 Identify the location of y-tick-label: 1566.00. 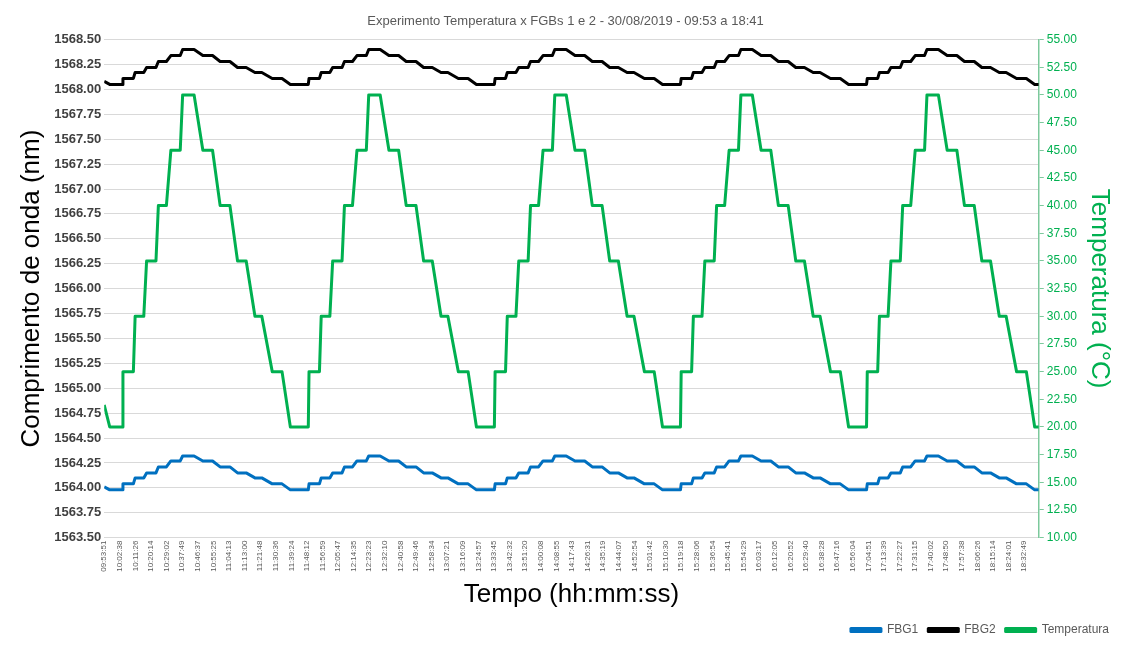
(78, 288).